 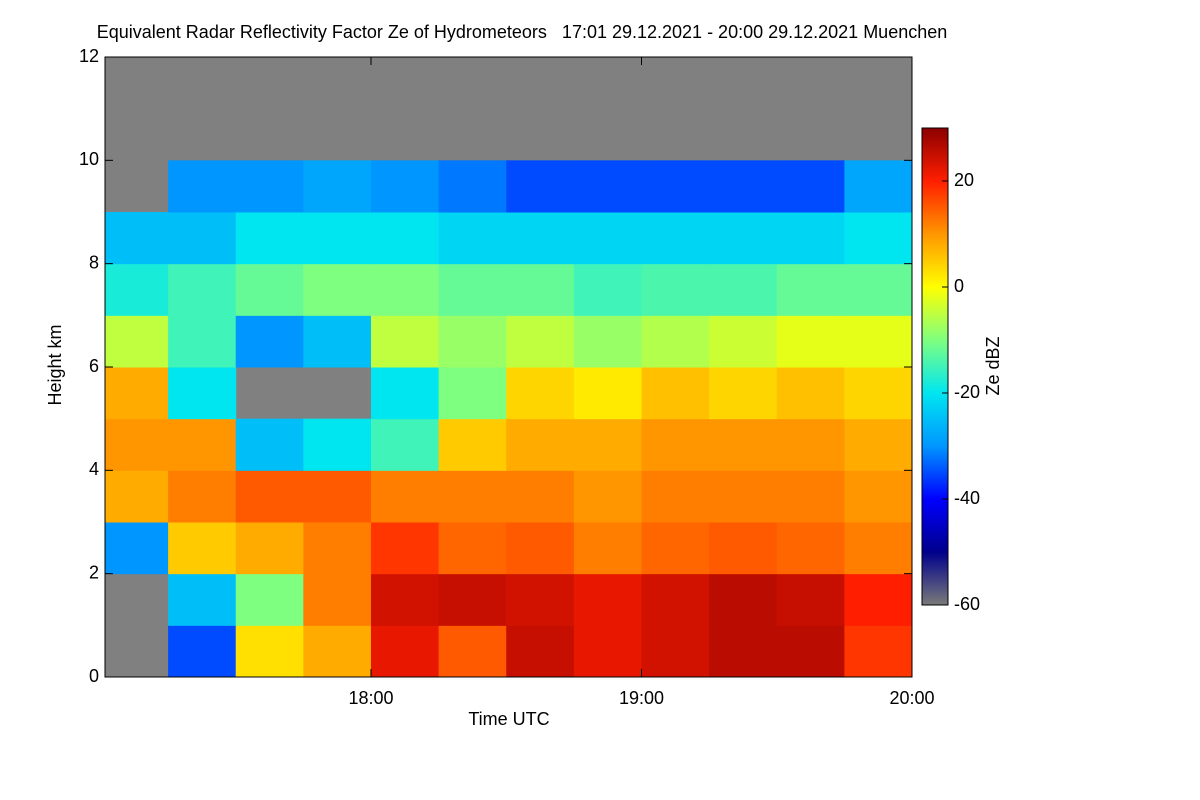 What do you see at coordinates (94, 469) in the screenshot?
I see `y-tick-label: 4` at bounding box center [94, 469].